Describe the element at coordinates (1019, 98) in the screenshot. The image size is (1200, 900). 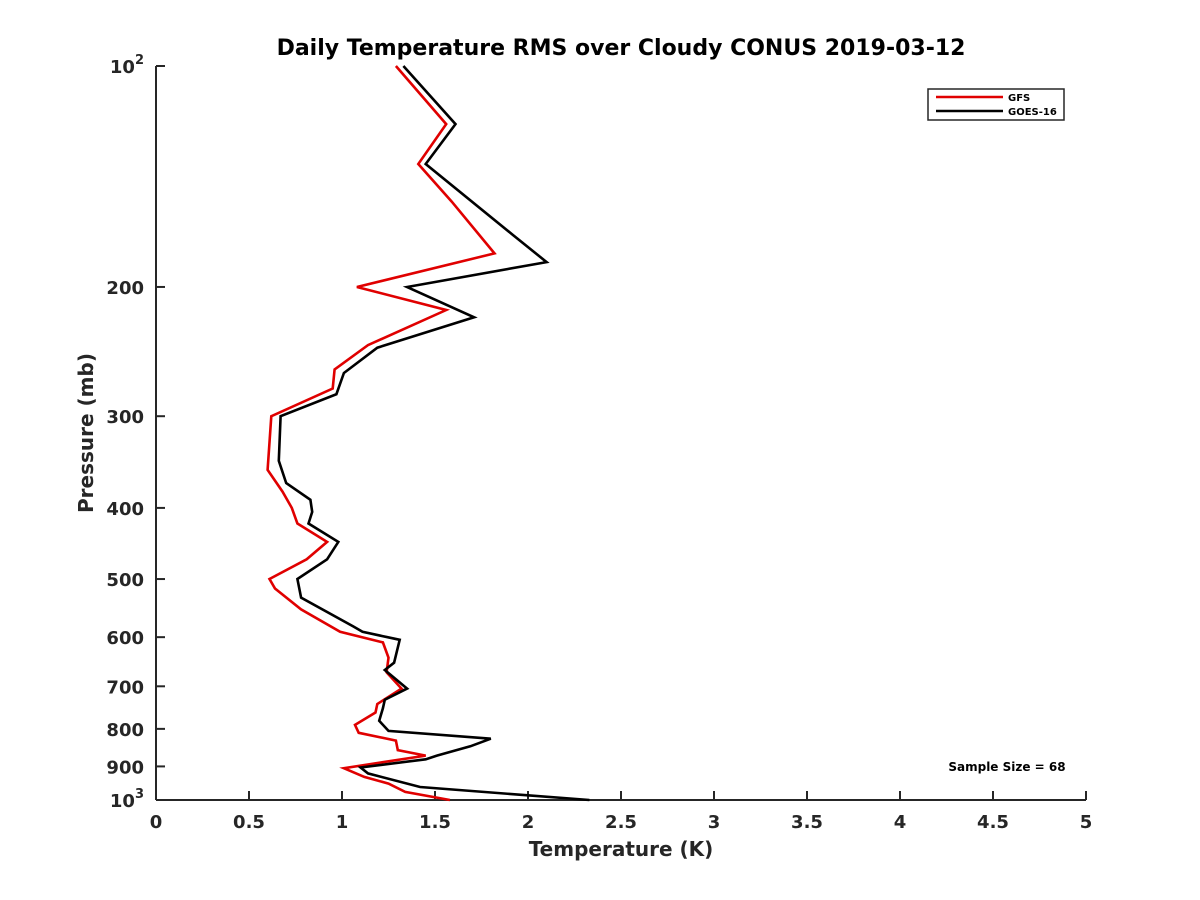
I see `legend-label-gfs: GFS` at that location.